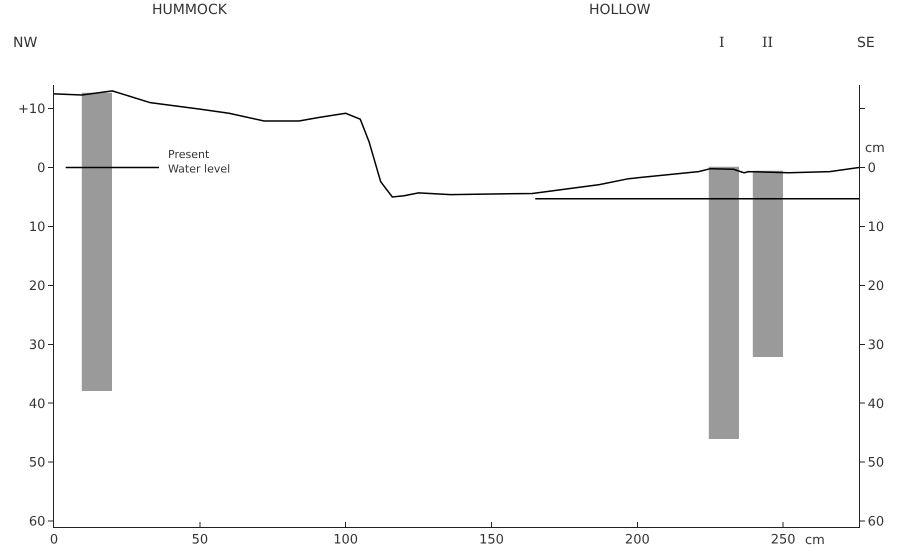 The width and height of the screenshot is (901, 552). What do you see at coordinates (875, 148) in the screenshot?
I see `y2-axis-title: cm` at bounding box center [875, 148].